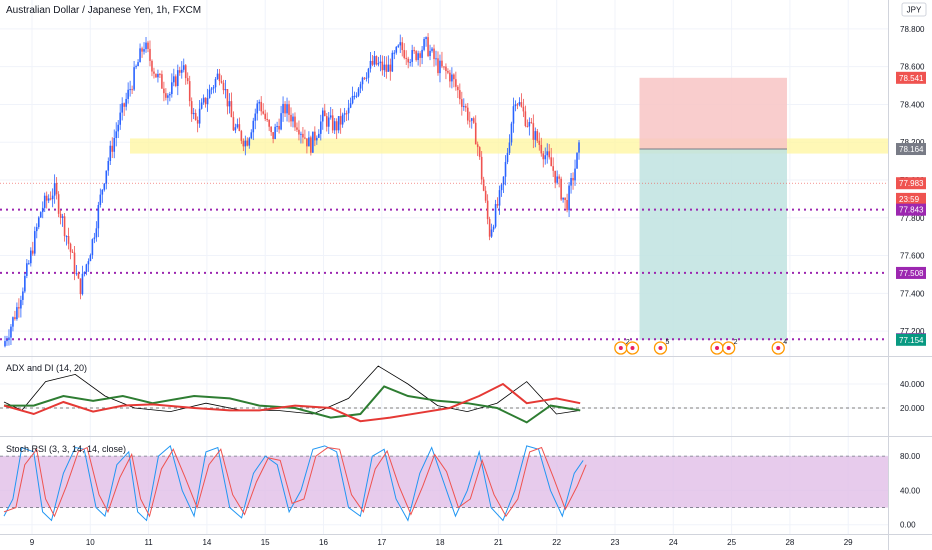 The image size is (932, 550). Describe the element at coordinates (914, 9) in the screenshot. I see `currency-badge: JPY` at that location.